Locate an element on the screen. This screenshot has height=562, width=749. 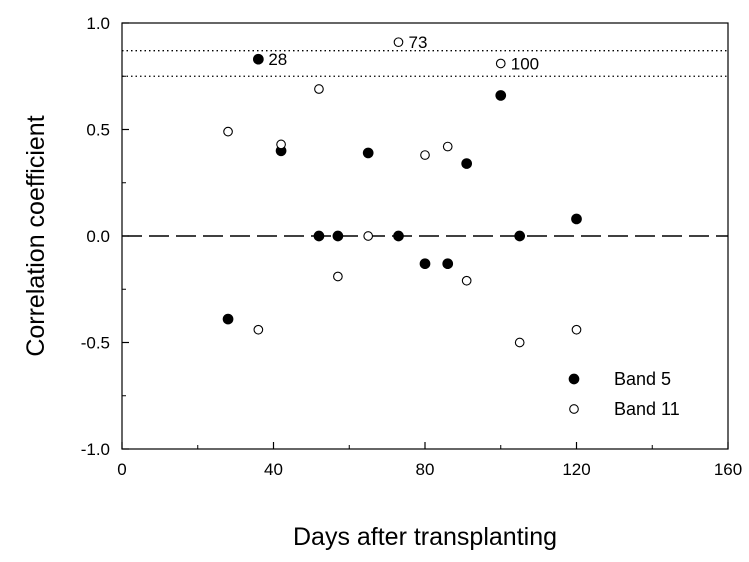
y-tick-label: 0.0 is located at coordinates (98, 236).